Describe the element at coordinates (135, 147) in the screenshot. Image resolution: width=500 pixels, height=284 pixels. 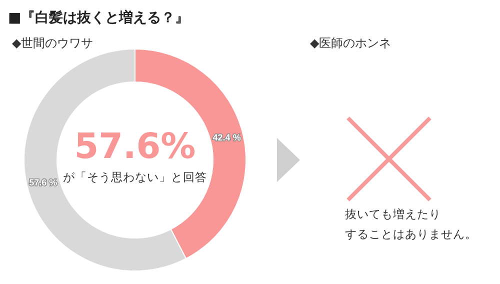
I see `text: 57.6%` at that location.